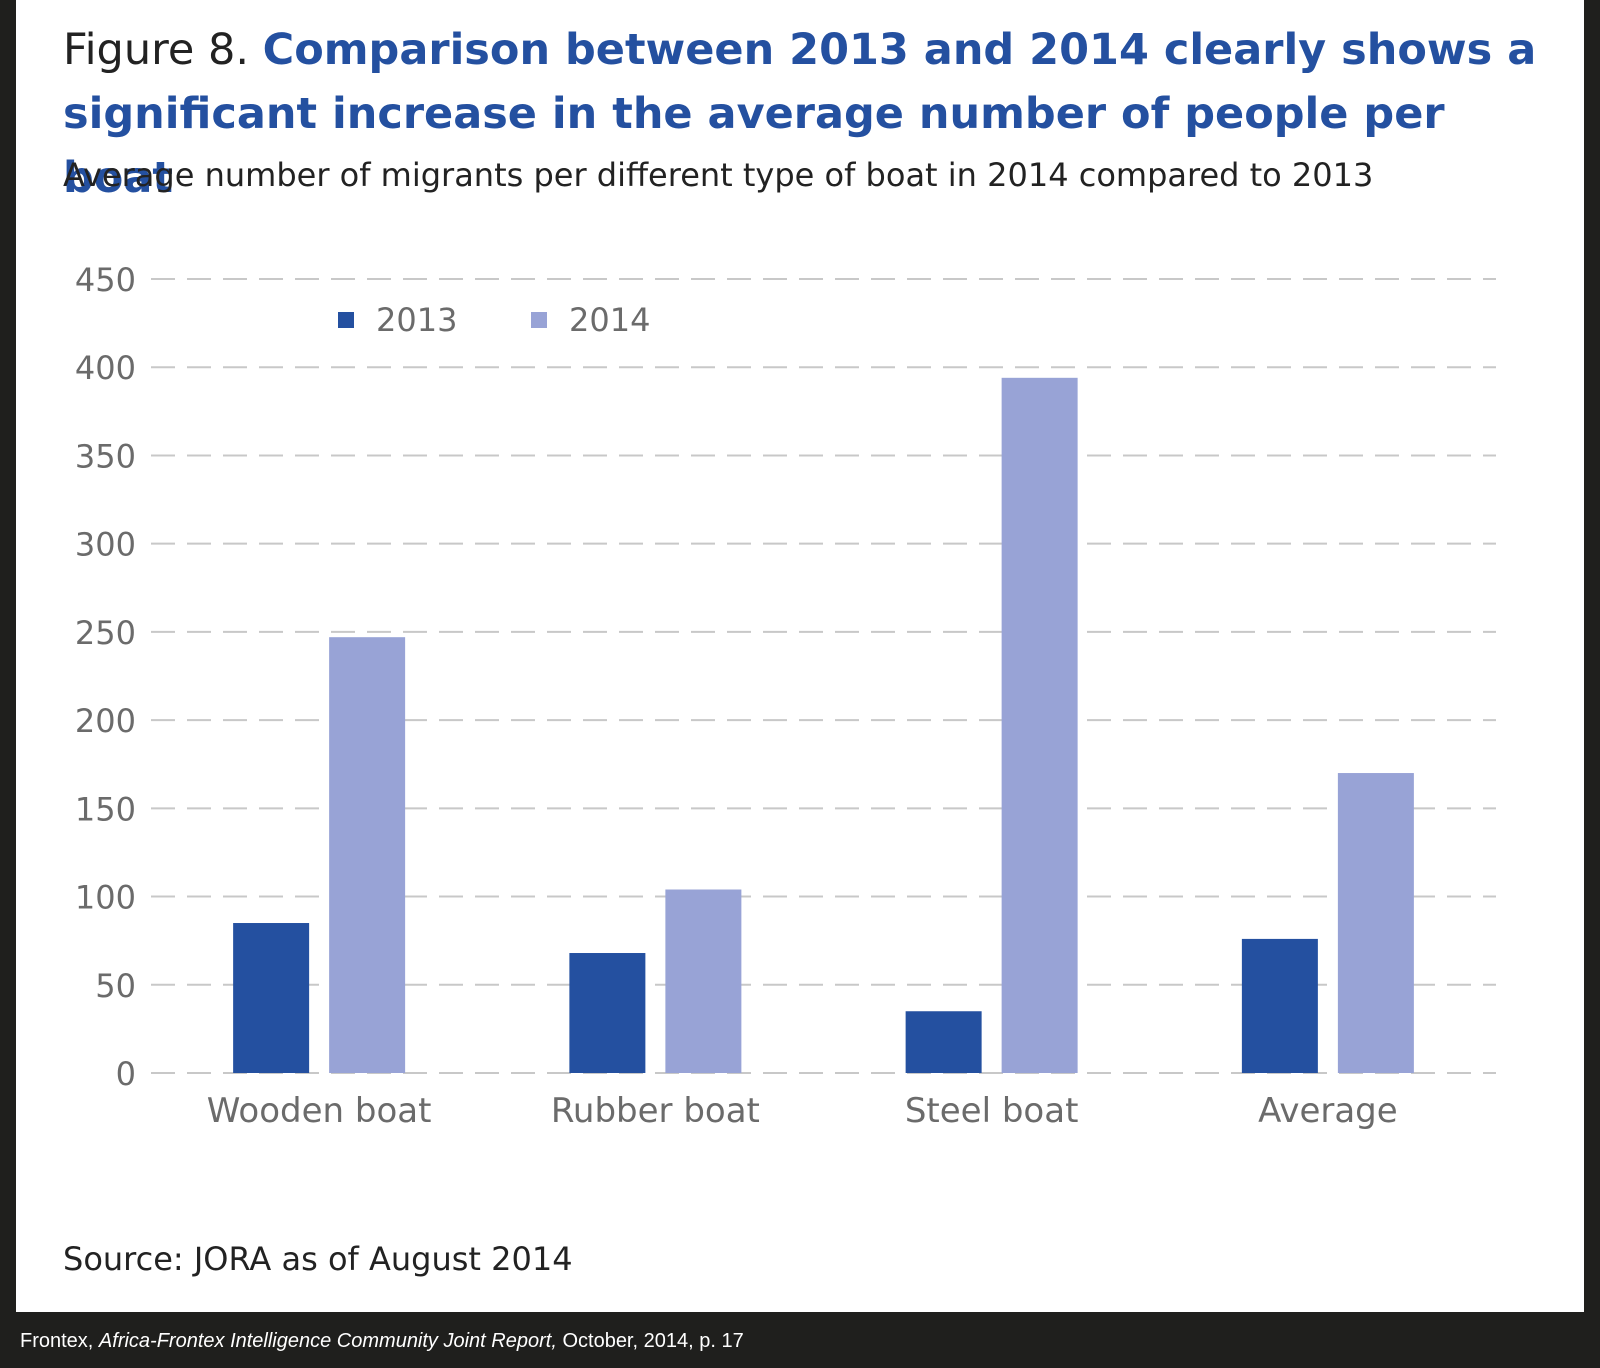 This screenshot has width=1600, height=1368. What do you see at coordinates (105, 633) in the screenshot?
I see `y-tick-label: 250` at bounding box center [105, 633].